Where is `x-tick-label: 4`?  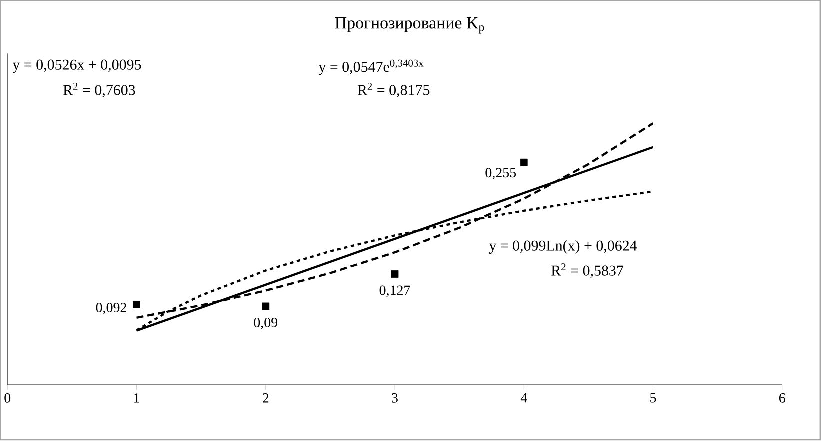 x-tick-label: 4 is located at coordinates (524, 398).